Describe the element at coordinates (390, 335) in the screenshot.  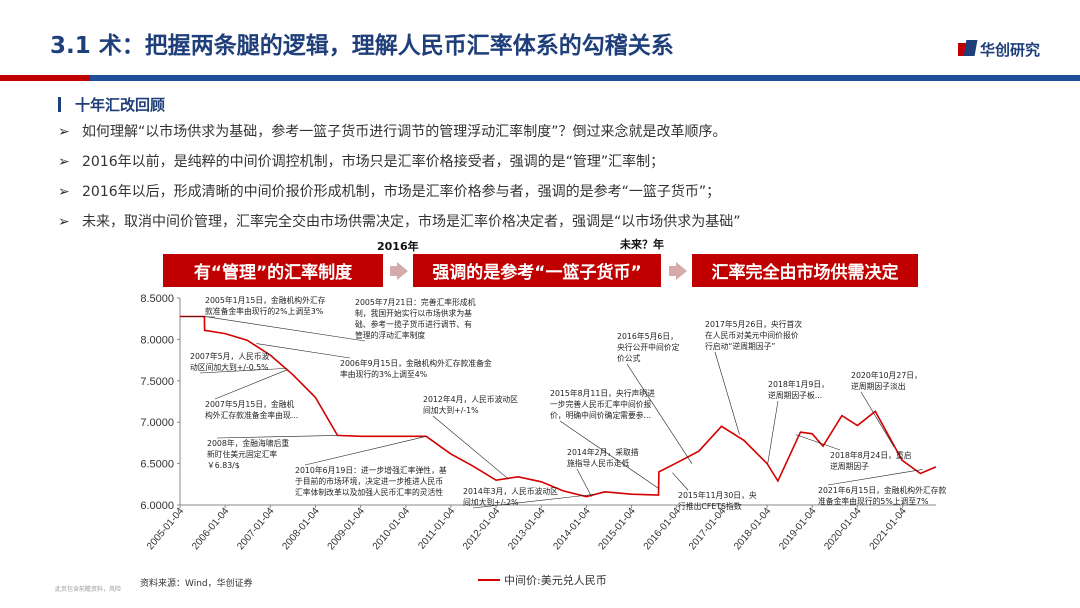
I see `annotation-text: 管理的浮动汇率制度` at that location.